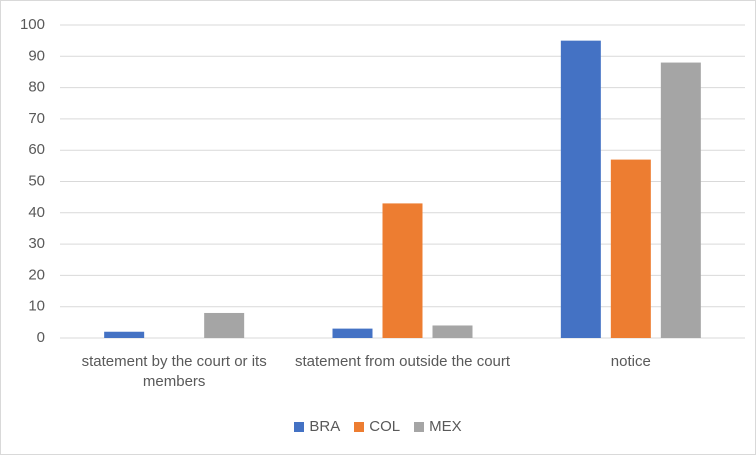 The image size is (756, 455). Describe the element at coordinates (385, 426) in the screenshot. I see `legend-label: COL` at that location.